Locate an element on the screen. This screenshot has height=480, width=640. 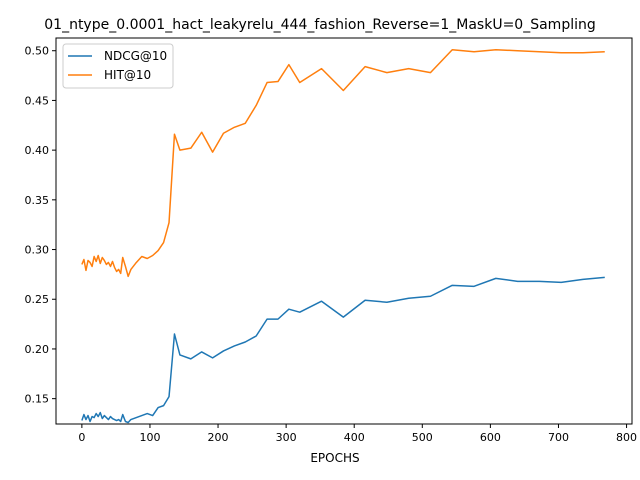
x-tick-label: 600 is located at coordinates (490, 437).